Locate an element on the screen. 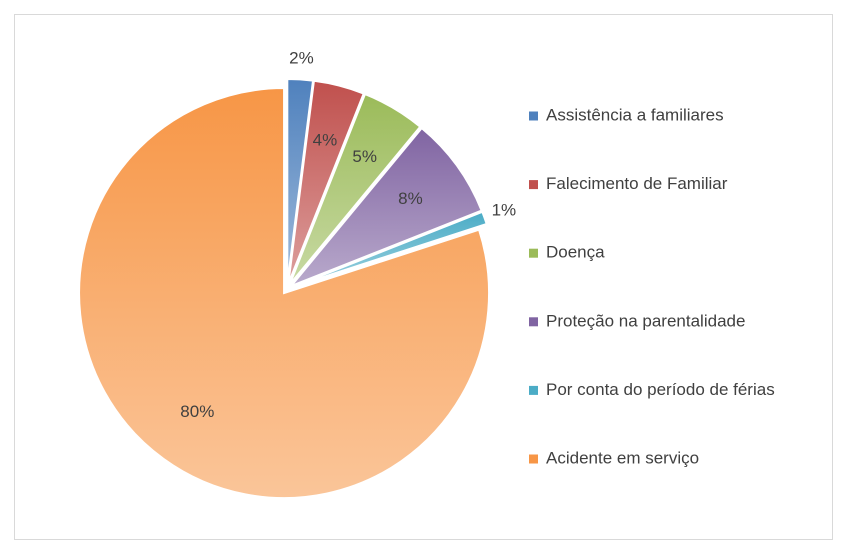  data-label: 5% is located at coordinates (364, 156).